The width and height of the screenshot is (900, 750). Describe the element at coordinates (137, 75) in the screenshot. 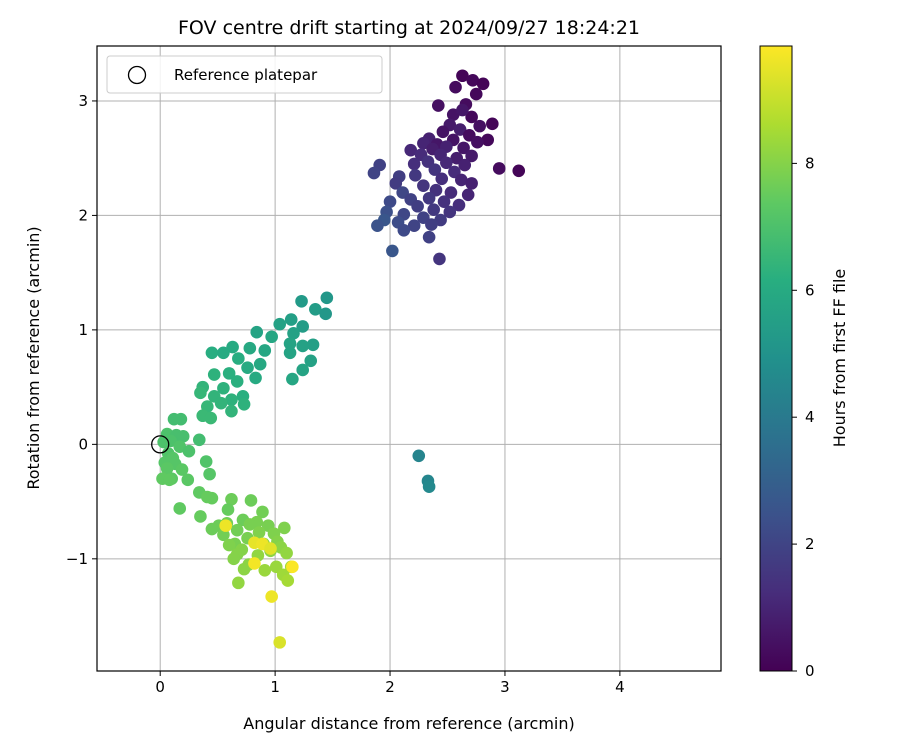

I see `legend-marker-icon` at that location.